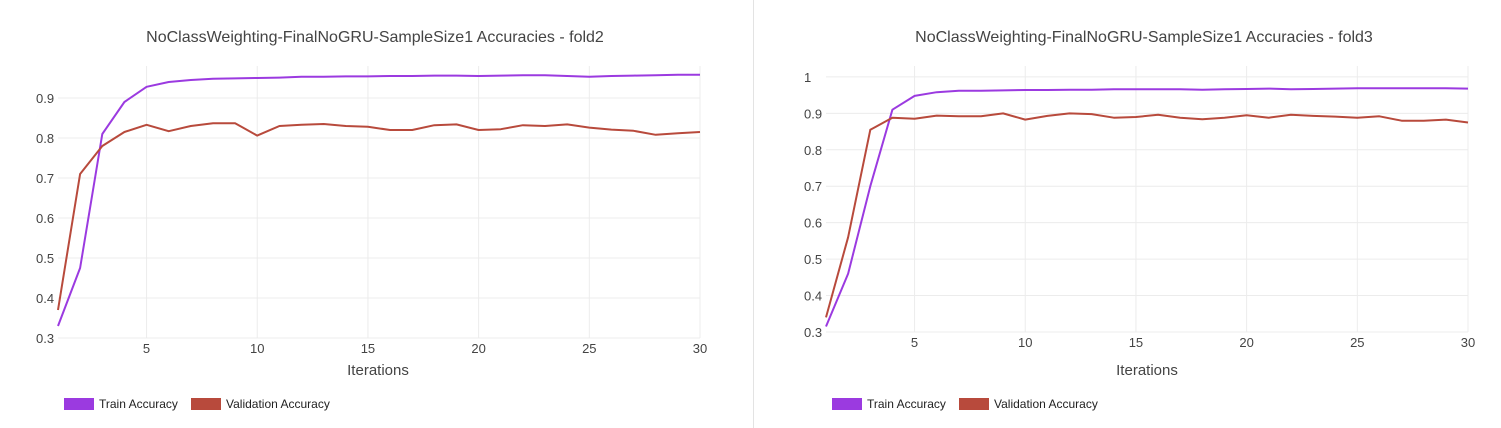  Describe the element at coordinates (753, 214) in the screenshot. I see `panel-divider` at that location.